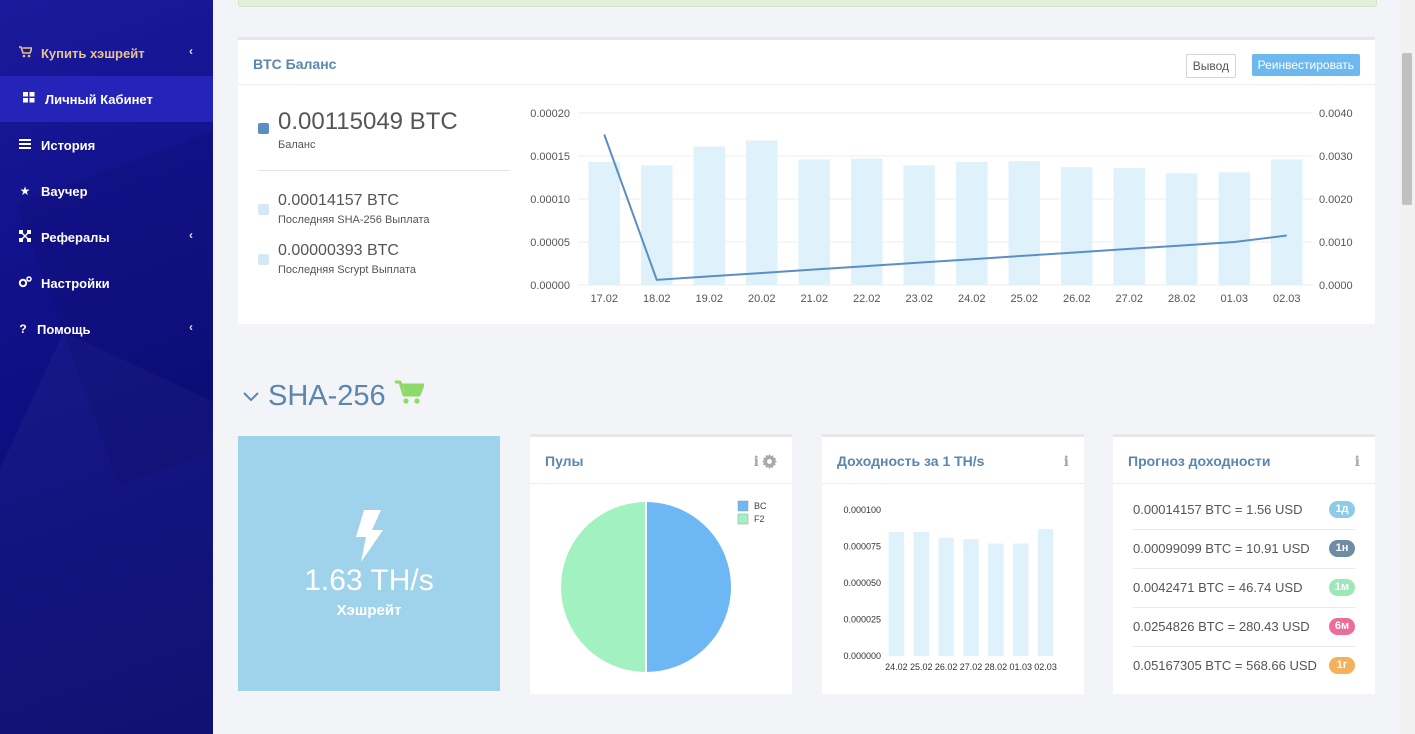 The image size is (1415, 734). What do you see at coordinates (106, 329) in the screenshot?
I see `sidebar-item-help: ? Помощь ‹` at bounding box center [106, 329].